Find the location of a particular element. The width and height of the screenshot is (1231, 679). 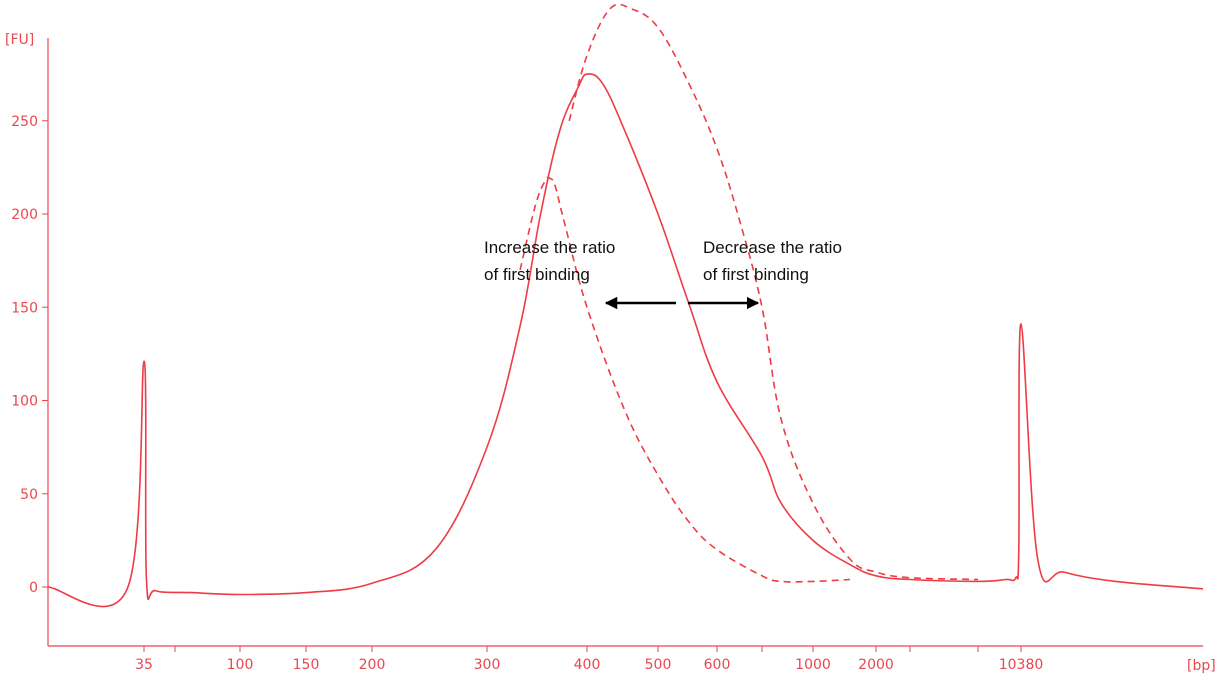

annotation-increase-line2: of first binding is located at coordinates (537, 274).